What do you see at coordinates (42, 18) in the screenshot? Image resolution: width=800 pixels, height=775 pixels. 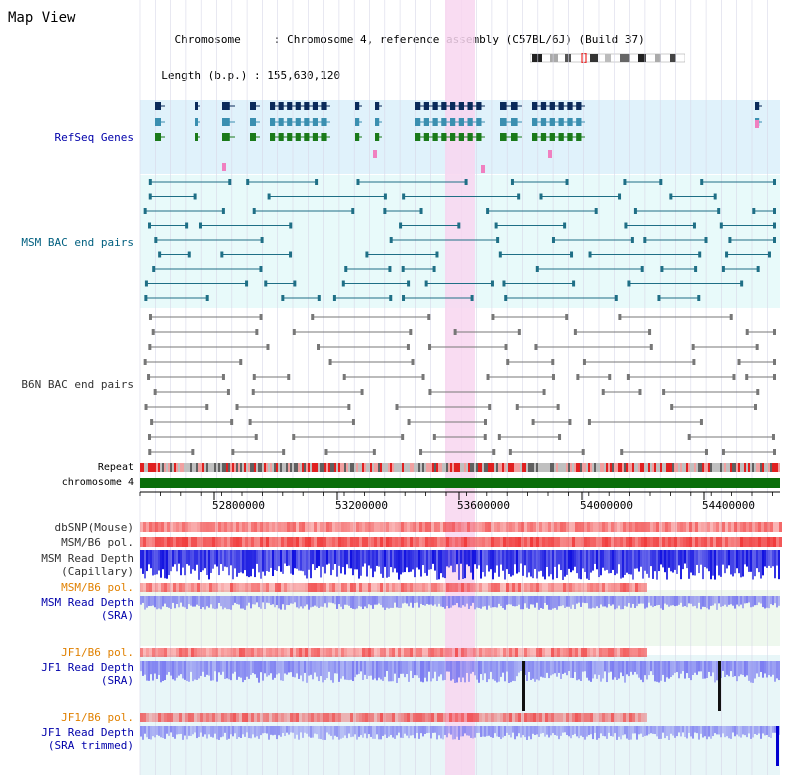 I see `map-view-title: Map View` at bounding box center [42, 18].